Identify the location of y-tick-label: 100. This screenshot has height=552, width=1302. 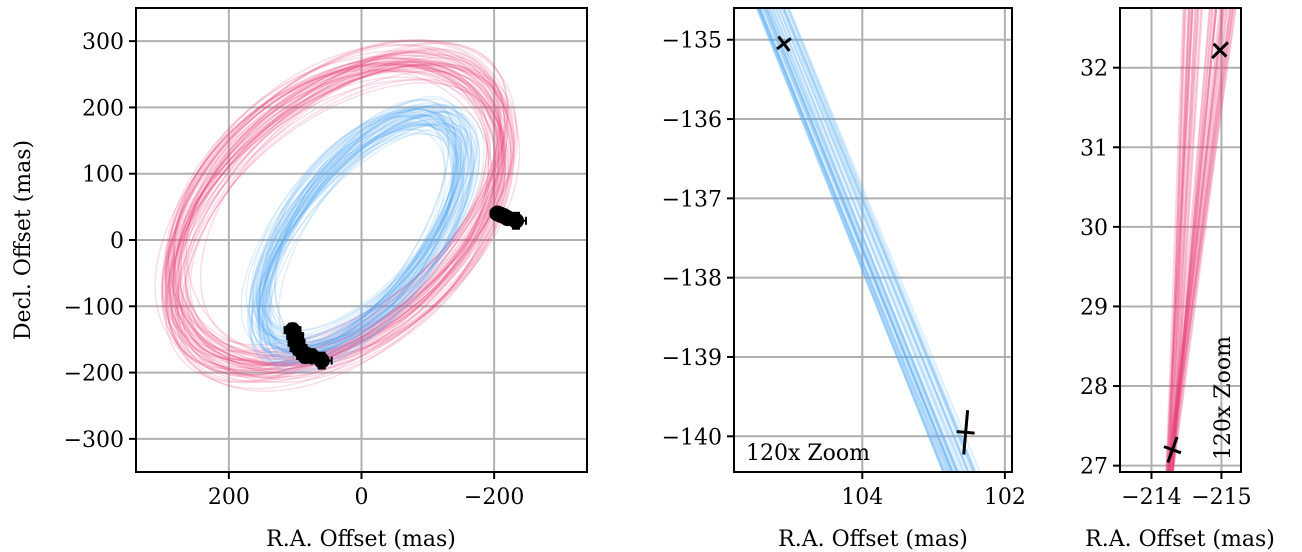
(103, 175).